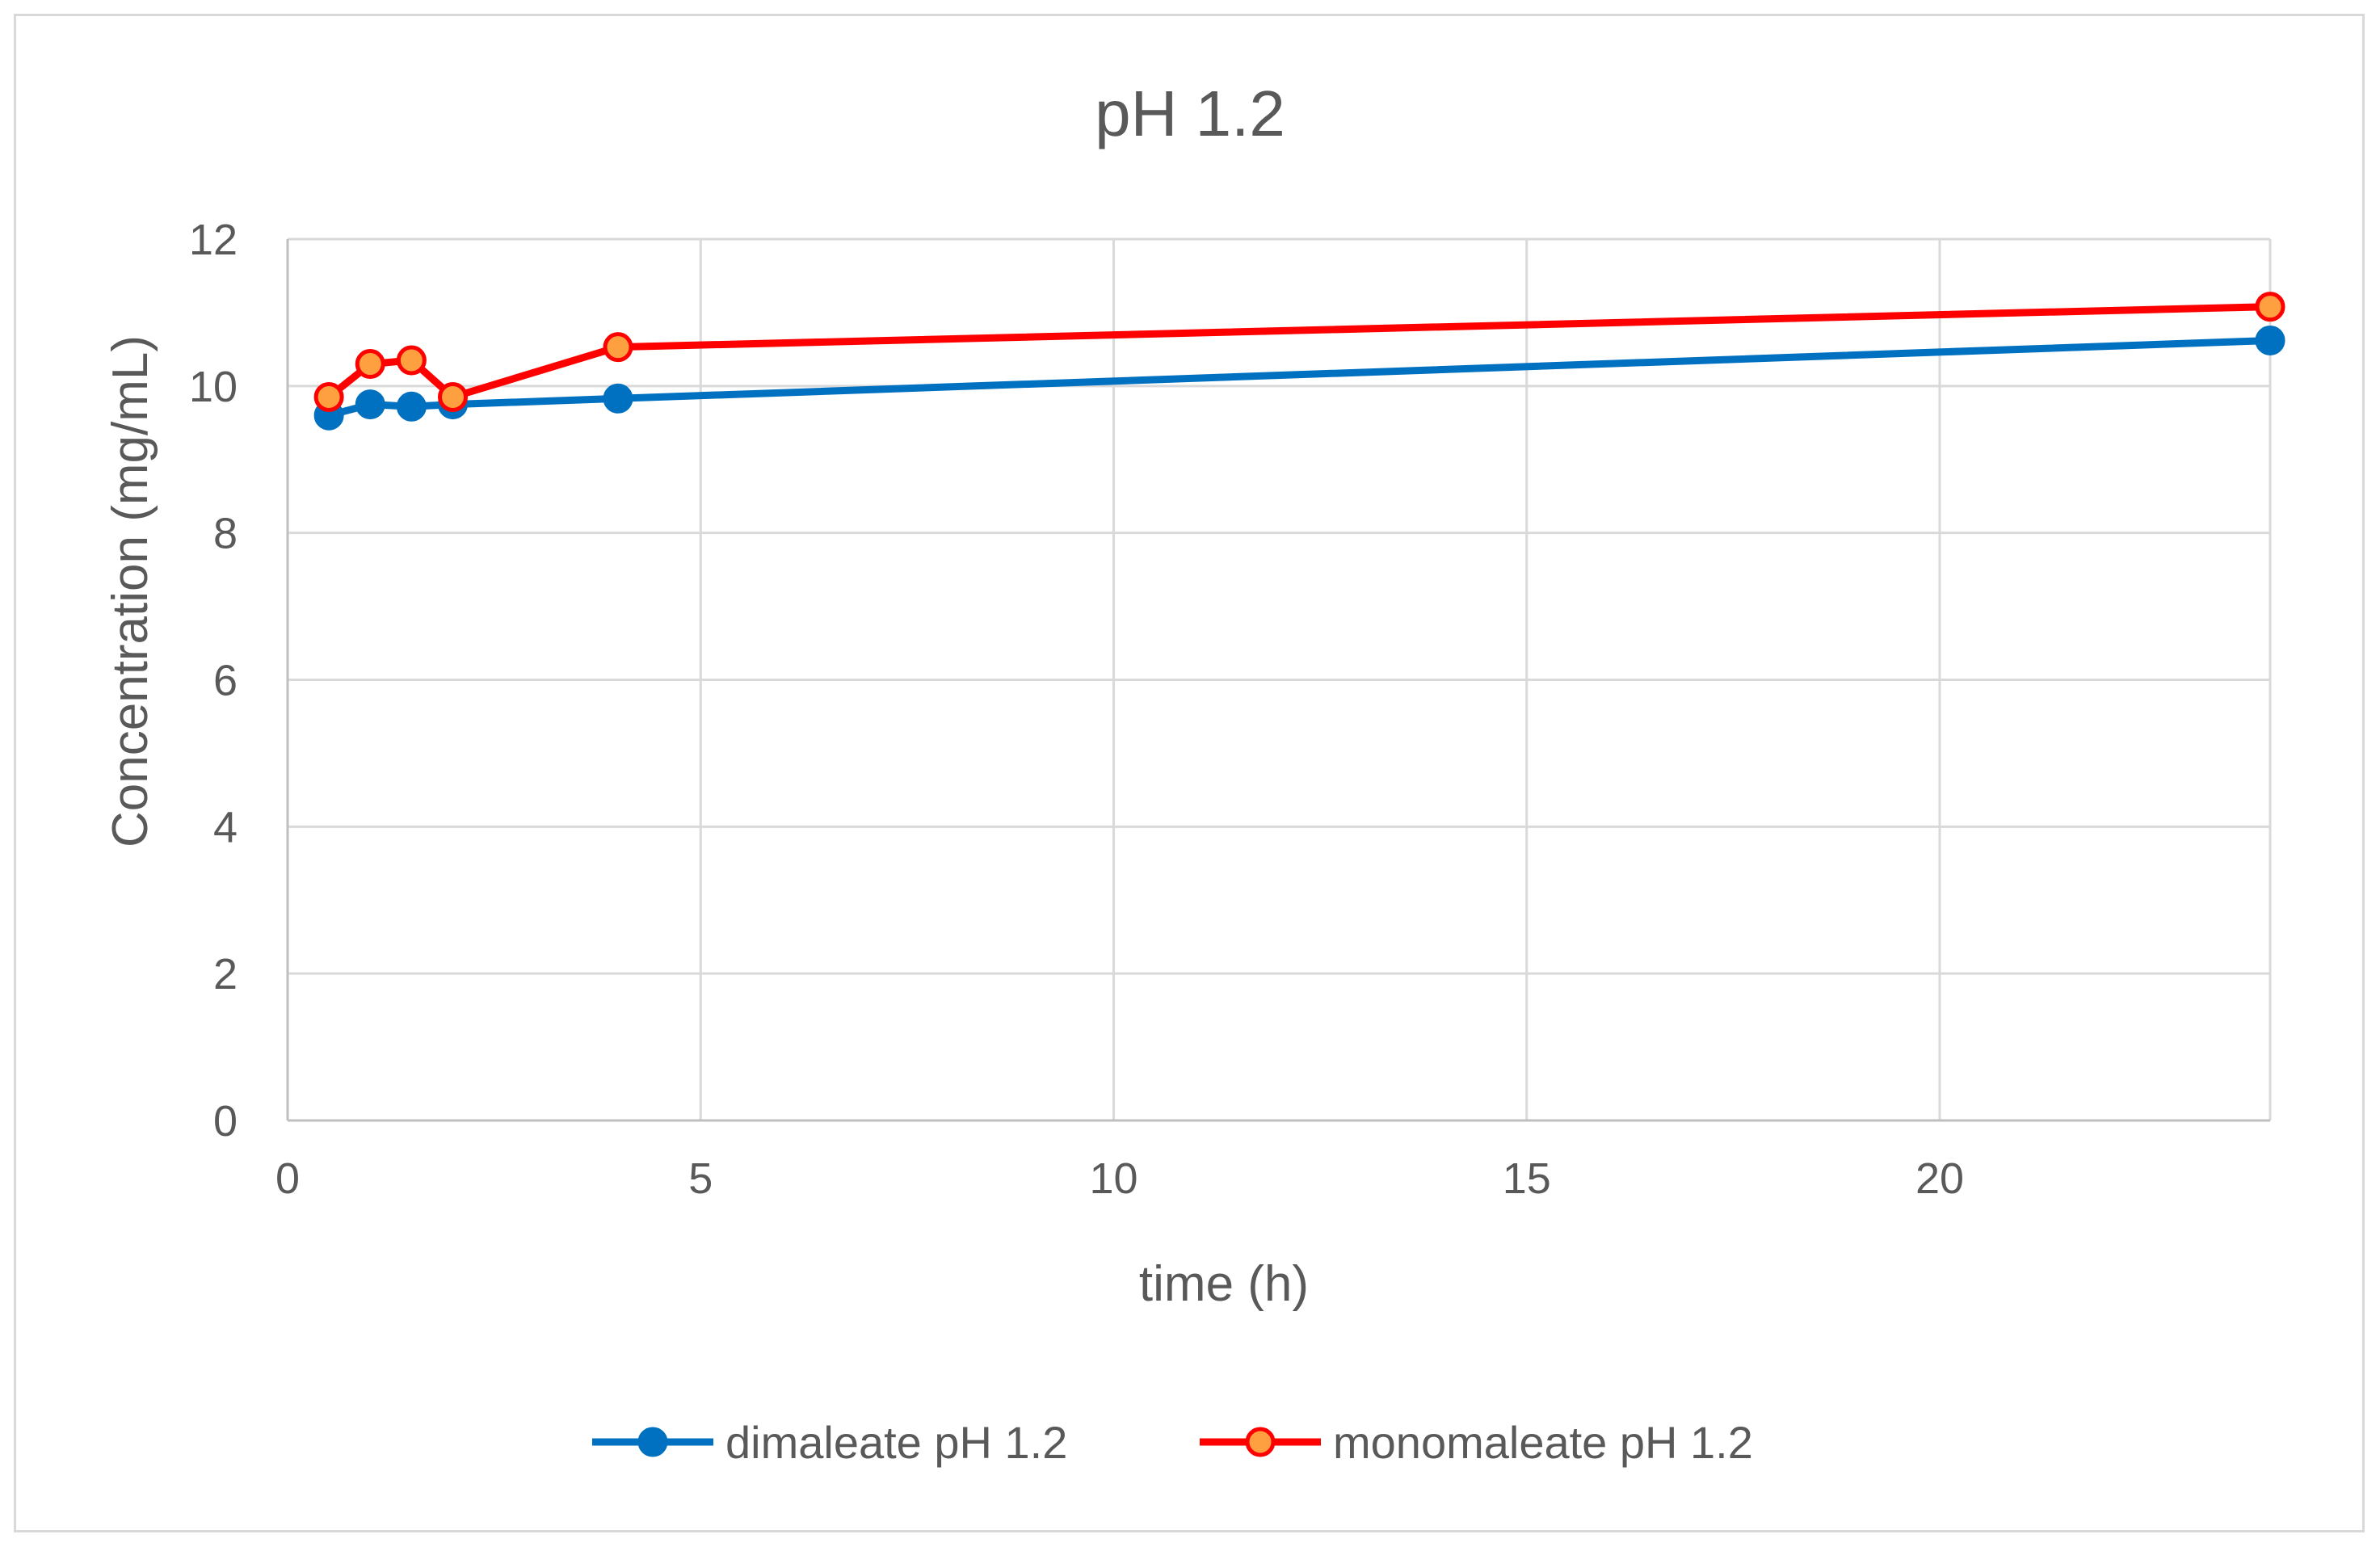 The height and width of the screenshot is (1547, 2380). I want to click on legend-label: dimaleate pH 1.2, so click(896, 1442).